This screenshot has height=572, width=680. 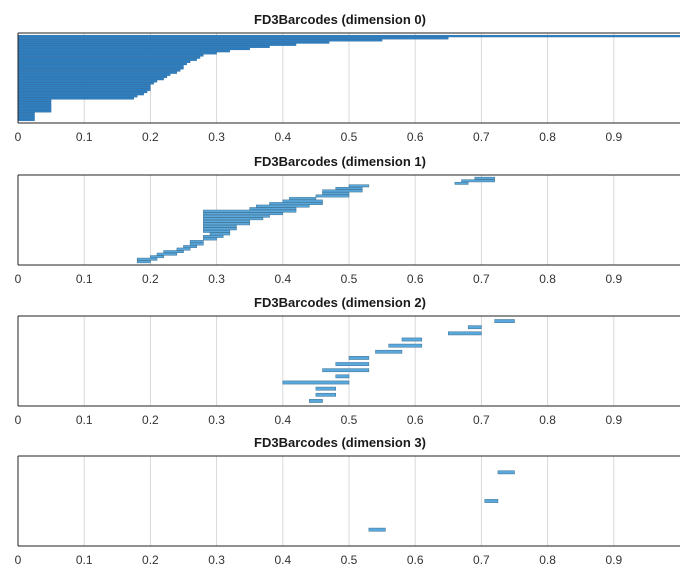 What do you see at coordinates (340, 442) in the screenshot?
I see `panel-title: FD3Barcodes (dimension 3)` at bounding box center [340, 442].